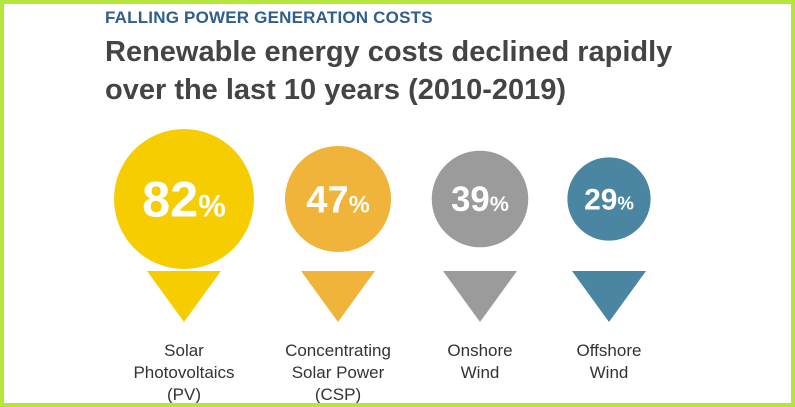  I want to click on category-label-line: (CSP), so click(338, 394).